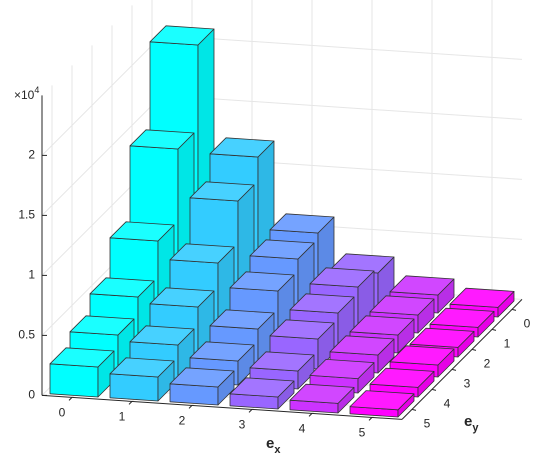  I want to click on y-tick-label: 3, so click(467, 384).